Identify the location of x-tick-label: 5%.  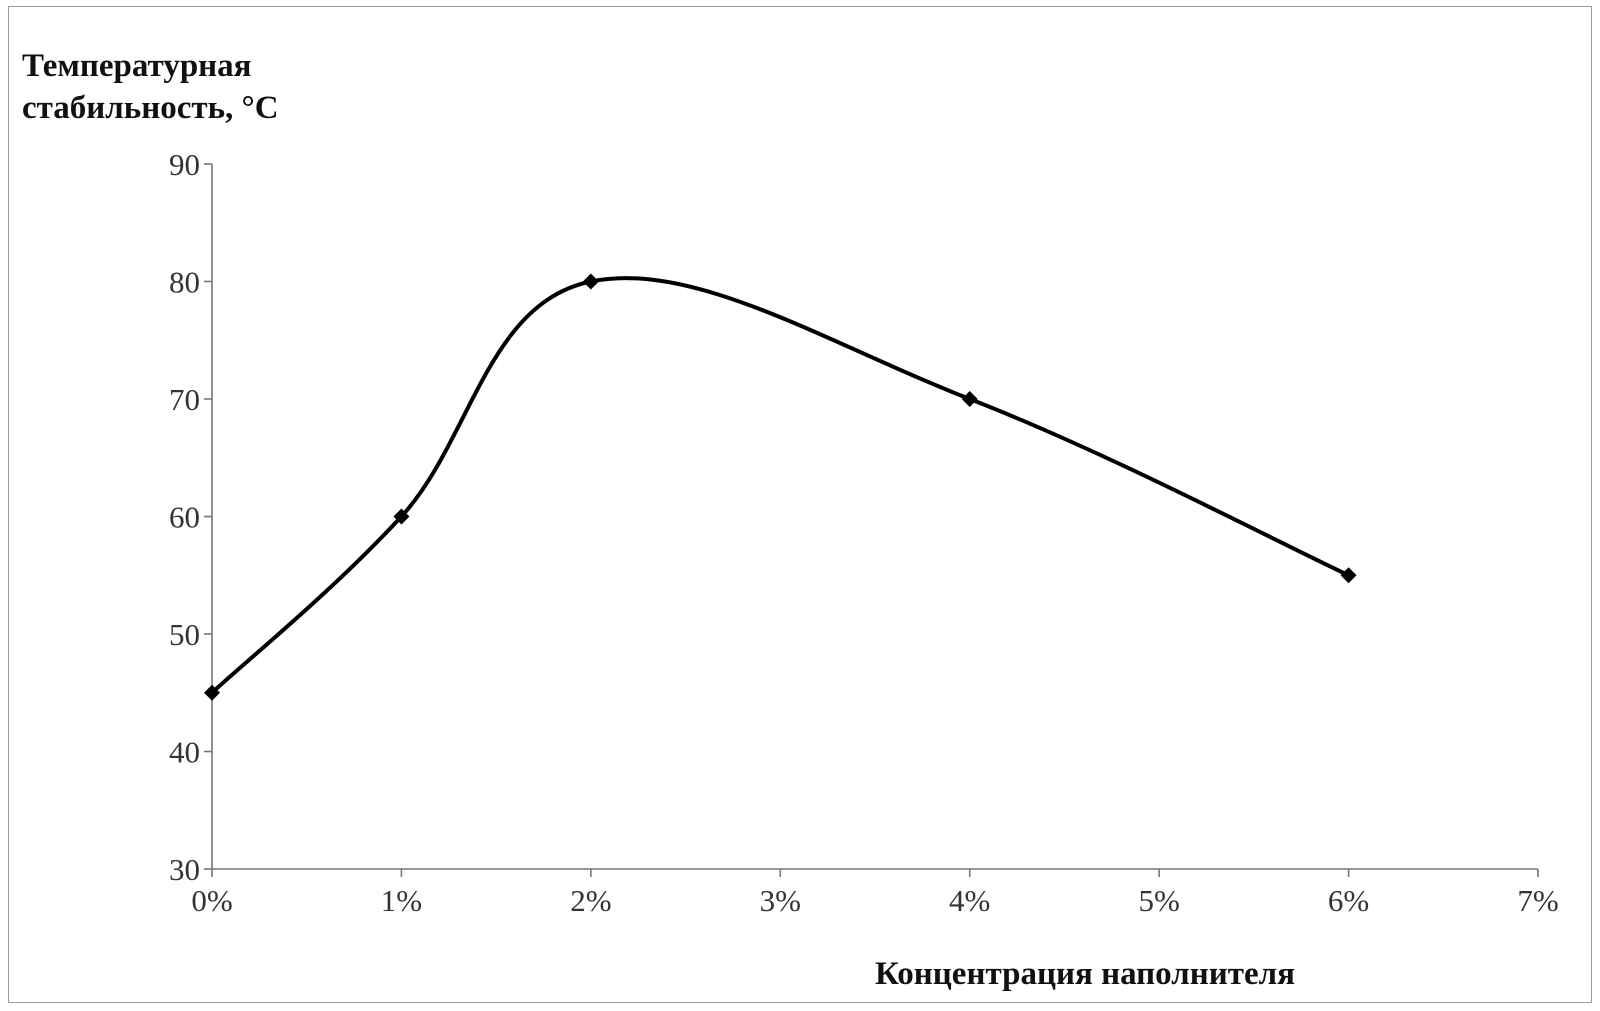
(1158, 900).